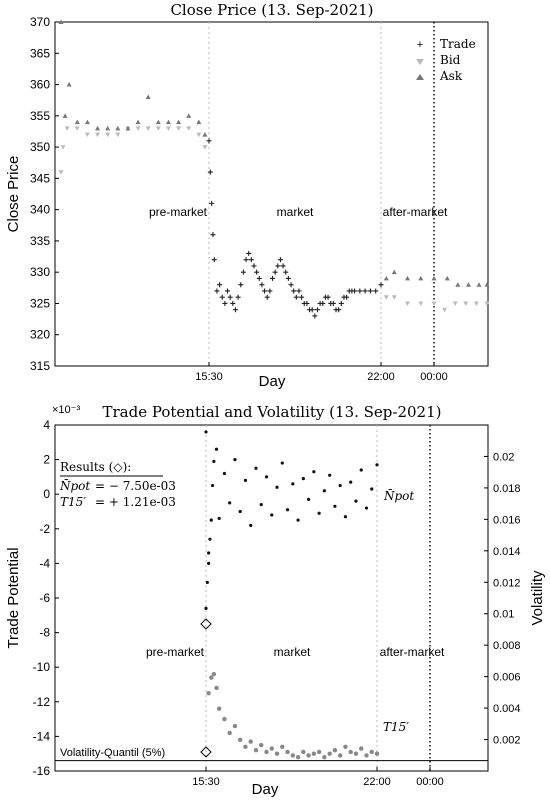 The width and height of the screenshot is (550, 804). Describe the element at coordinates (40, 147) in the screenshot. I see `y-tick-label-top: 350` at that location.